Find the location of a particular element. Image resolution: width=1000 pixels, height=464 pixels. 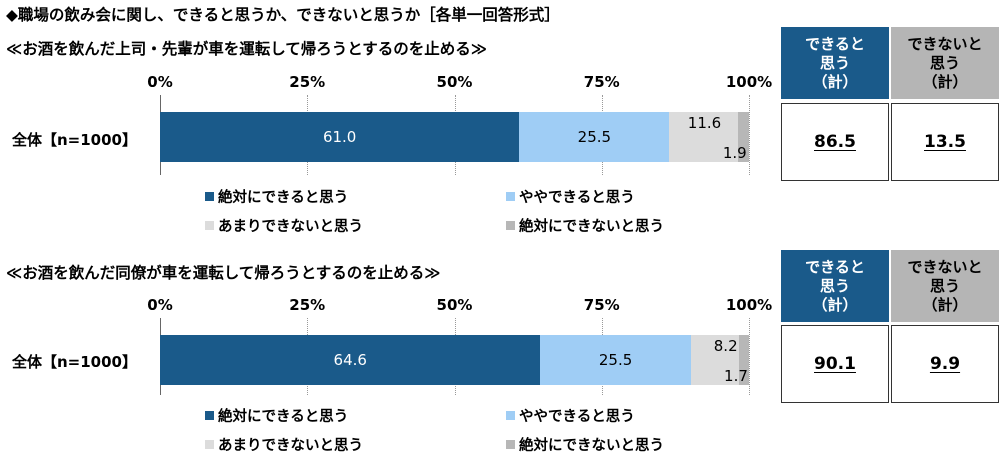

chart-1-row-label: 全体【n=1000】 is located at coordinates (74, 140).